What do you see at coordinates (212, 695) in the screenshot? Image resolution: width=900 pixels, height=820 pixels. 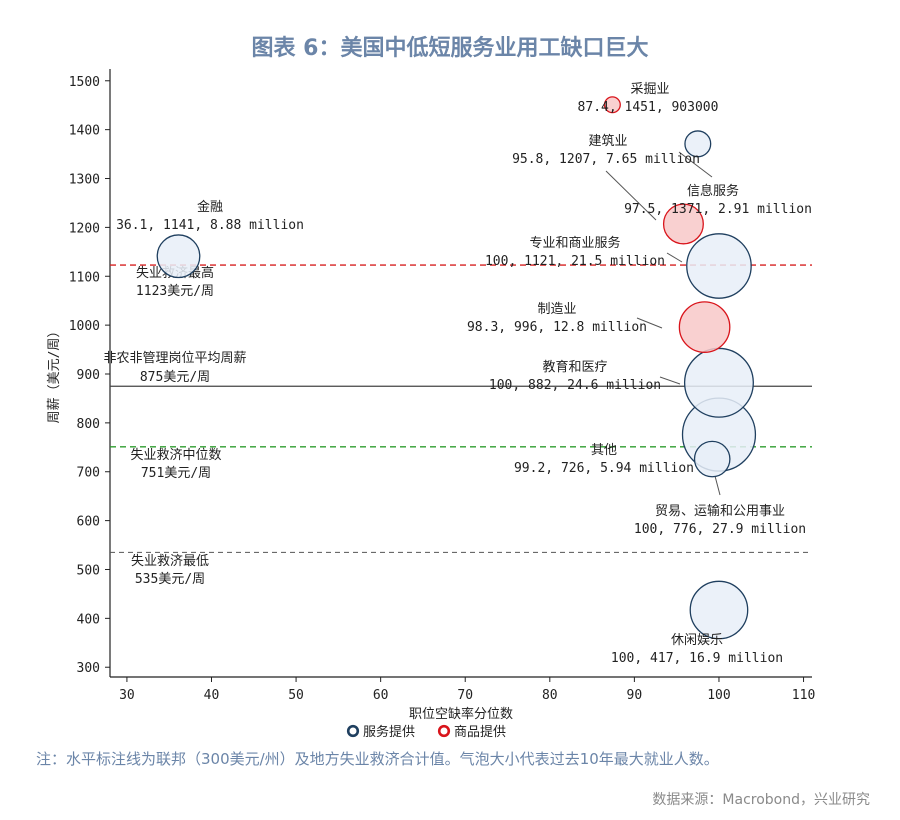 I see `x-tick-label: 40` at bounding box center [212, 695].